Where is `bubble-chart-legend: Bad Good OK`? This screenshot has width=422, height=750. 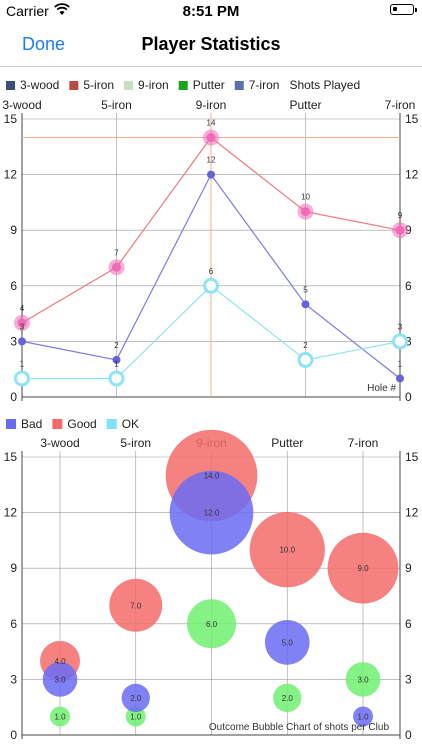 bubble-chart-legend: Bad Good OK is located at coordinates (72, 424).